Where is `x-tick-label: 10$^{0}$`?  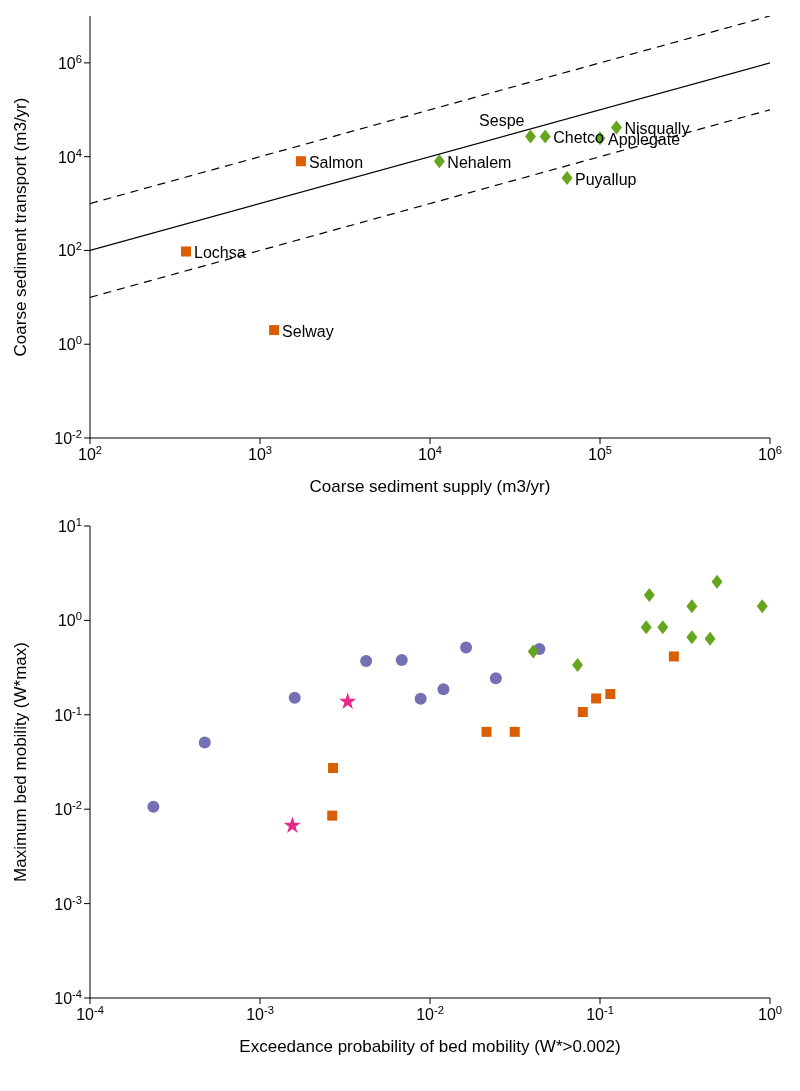 x-tick-label: 10$^{0}$ is located at coordinates (770, 1013).